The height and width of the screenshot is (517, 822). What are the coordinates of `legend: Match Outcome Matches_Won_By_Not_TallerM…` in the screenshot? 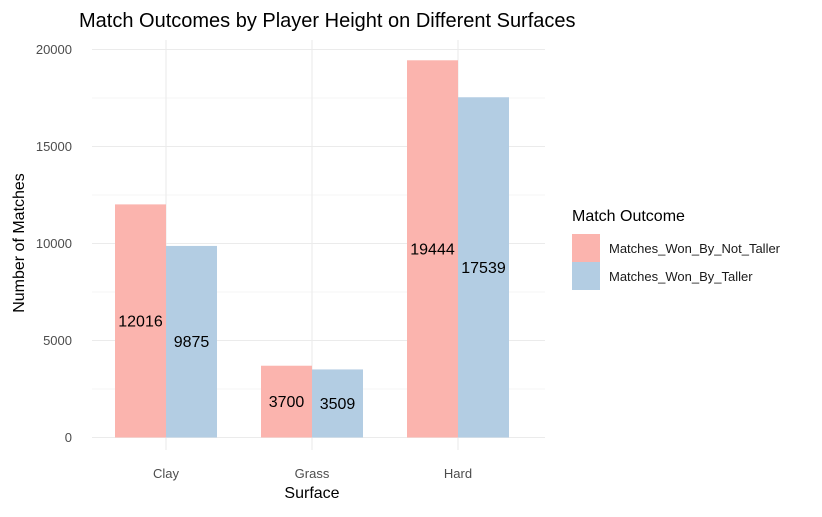 It's located at (676, 249).